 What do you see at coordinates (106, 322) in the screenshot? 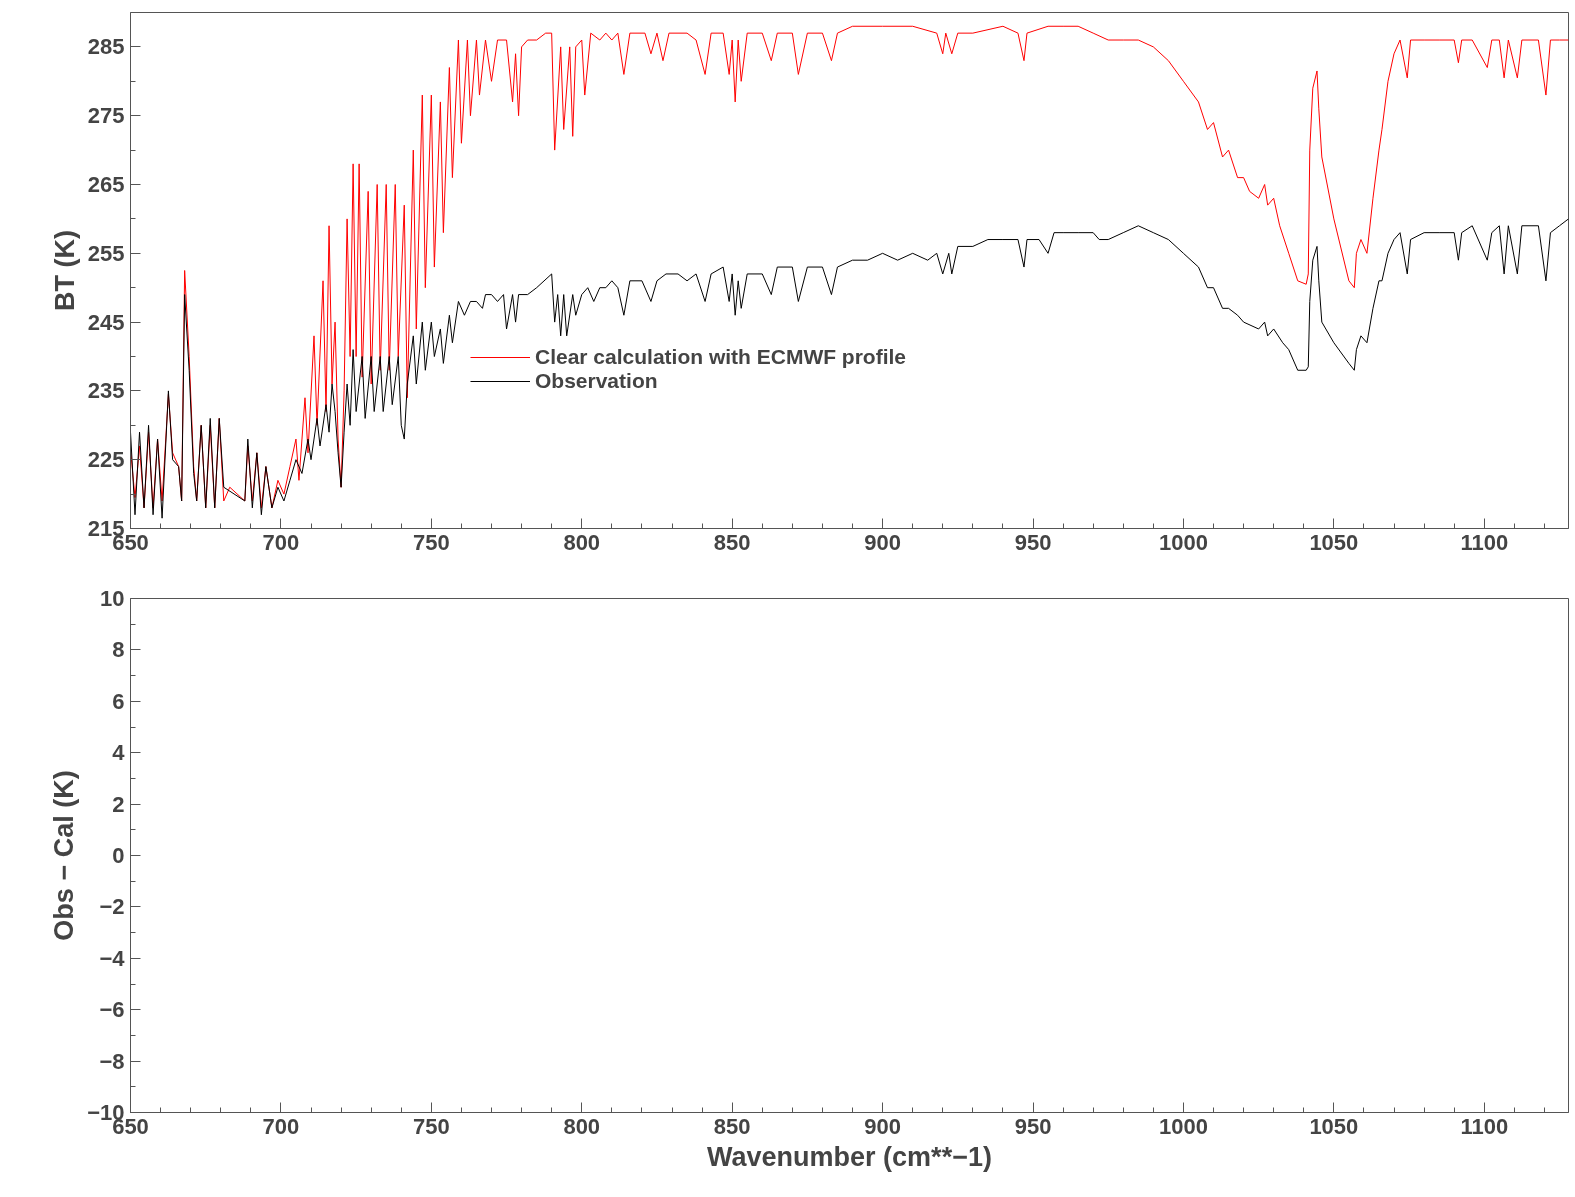
I see `y-tick-label: 245` at bounding box center [106, 322].